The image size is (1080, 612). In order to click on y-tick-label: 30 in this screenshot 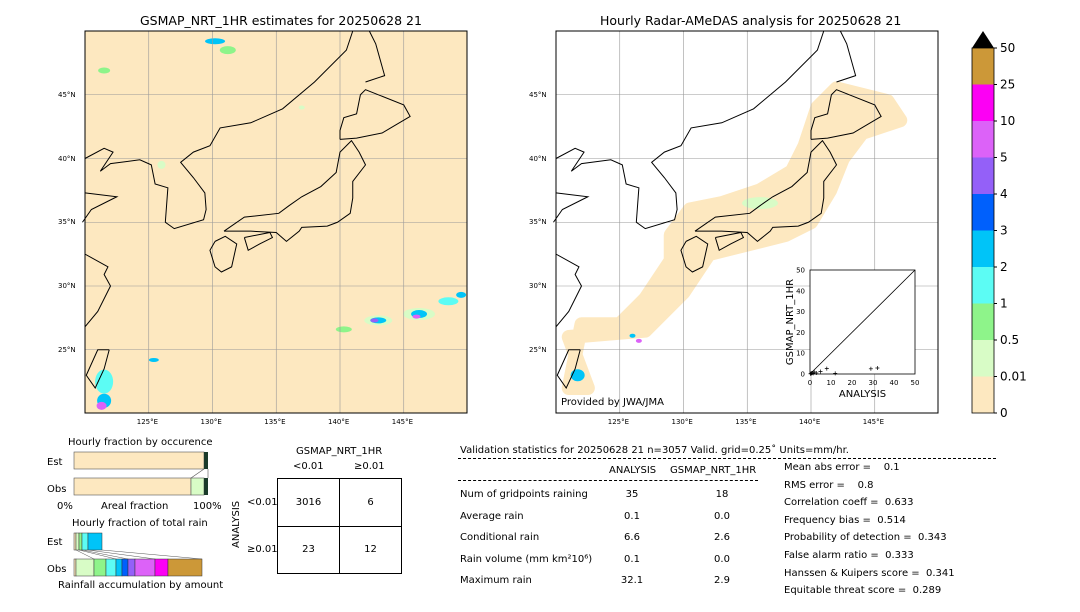, I will do `click(800, 312)`.